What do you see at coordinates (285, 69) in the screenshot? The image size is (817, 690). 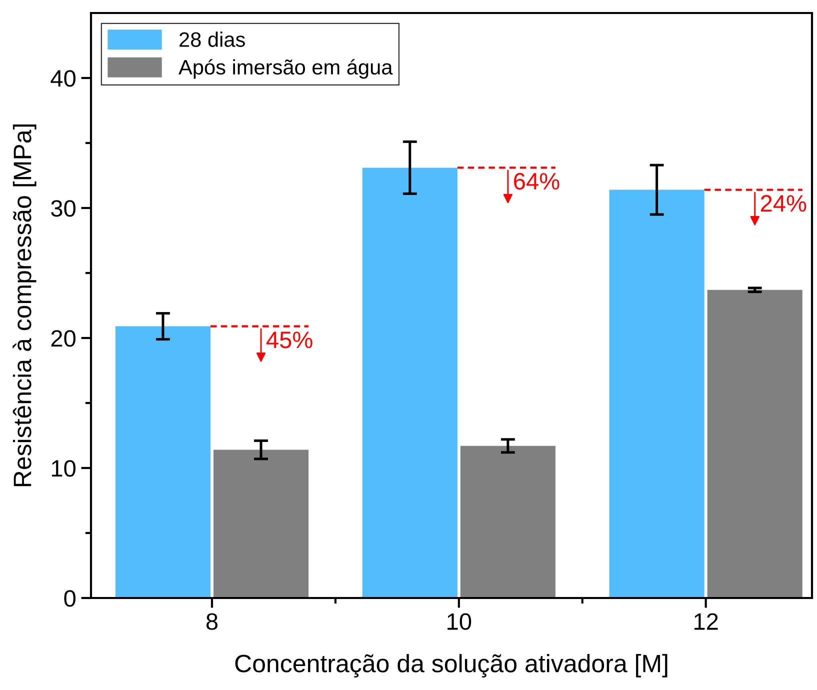 I see `legend-label: Após imersão em água` at bounding box center [285, 69].